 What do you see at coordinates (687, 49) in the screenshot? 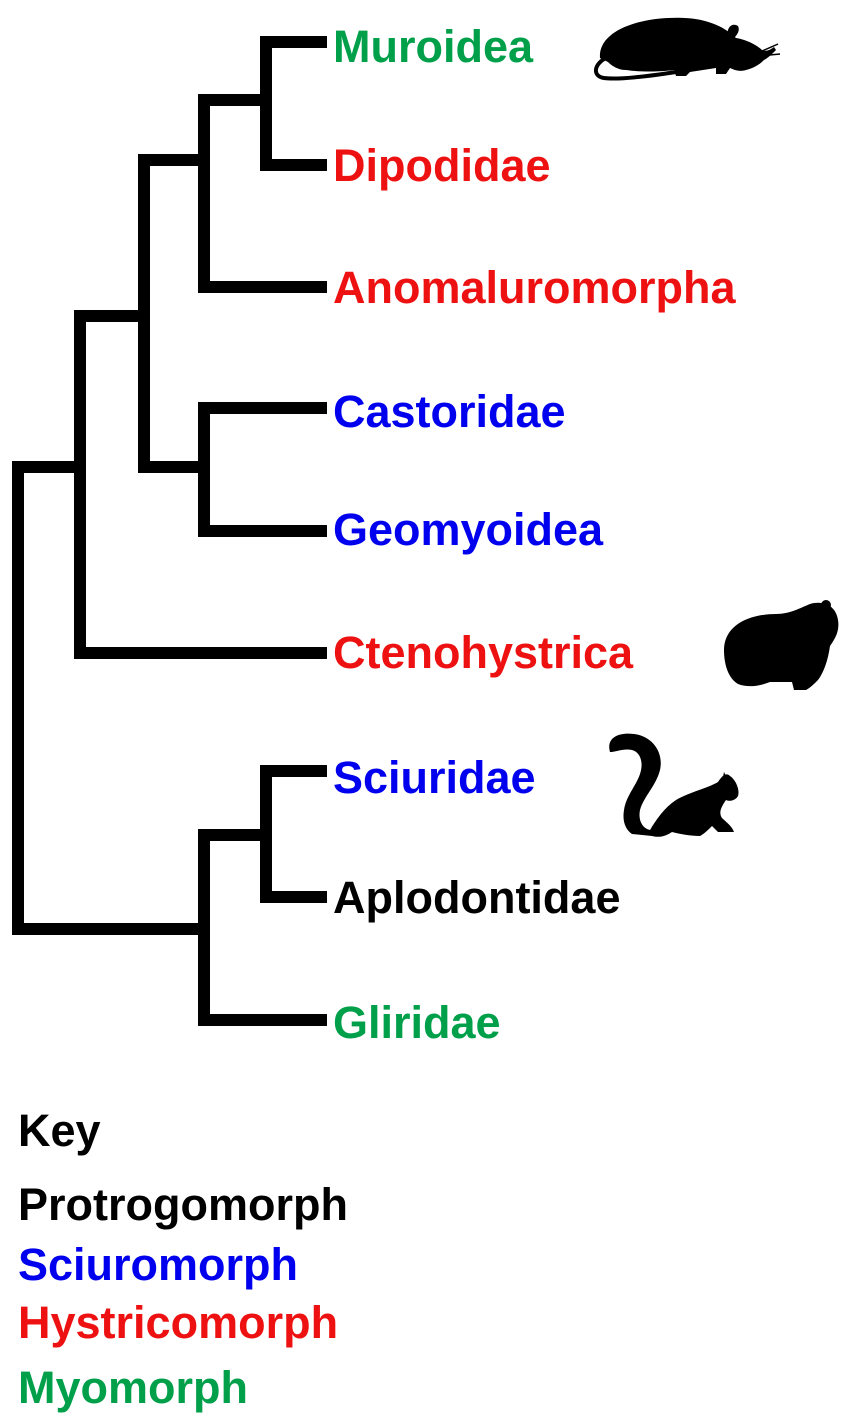
I see `rat-silhouette-icon` at bounding box center [687, 49].